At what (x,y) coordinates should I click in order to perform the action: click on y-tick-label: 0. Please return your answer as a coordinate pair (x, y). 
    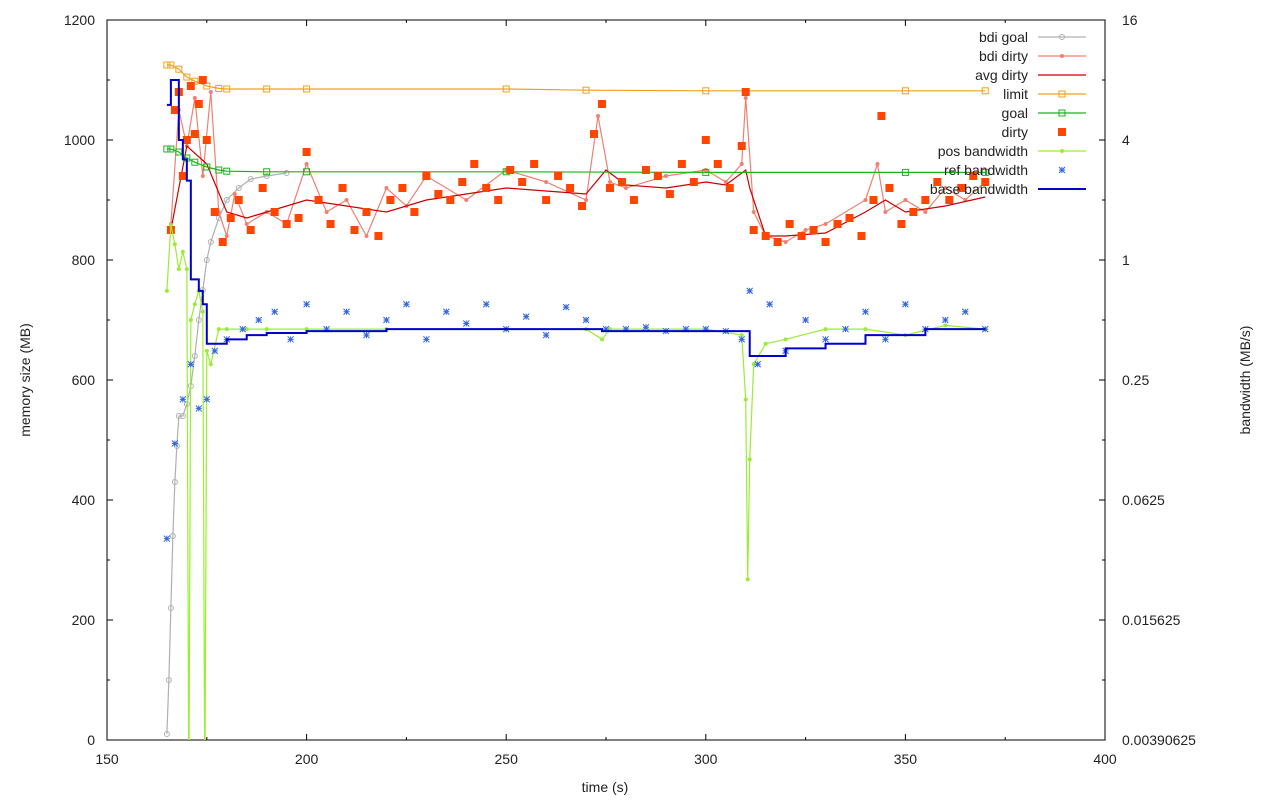
    Looking at the image, I should click on (91, 740).